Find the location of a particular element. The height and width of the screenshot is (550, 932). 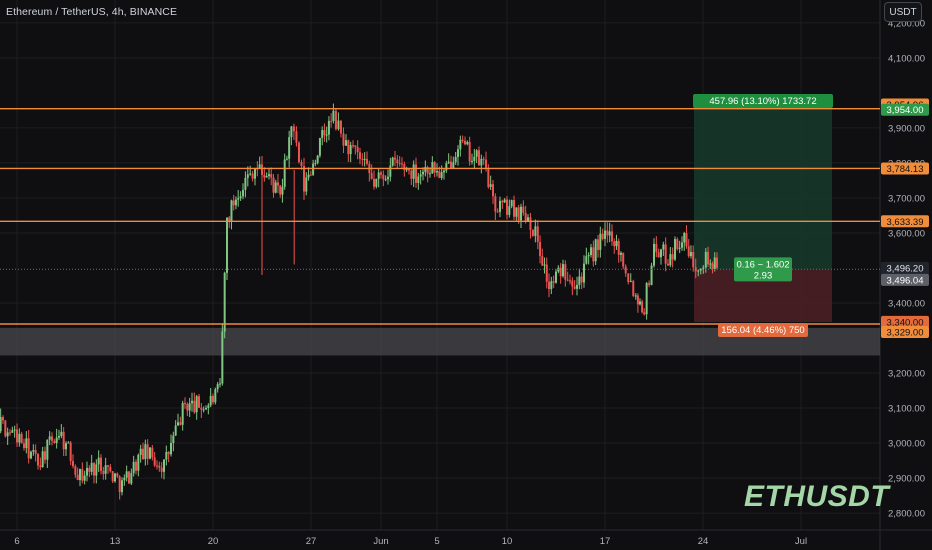

time-axis: 6 13 20 27 Jun 5 10 17 24 Jul is located at coordinates (410, 541).